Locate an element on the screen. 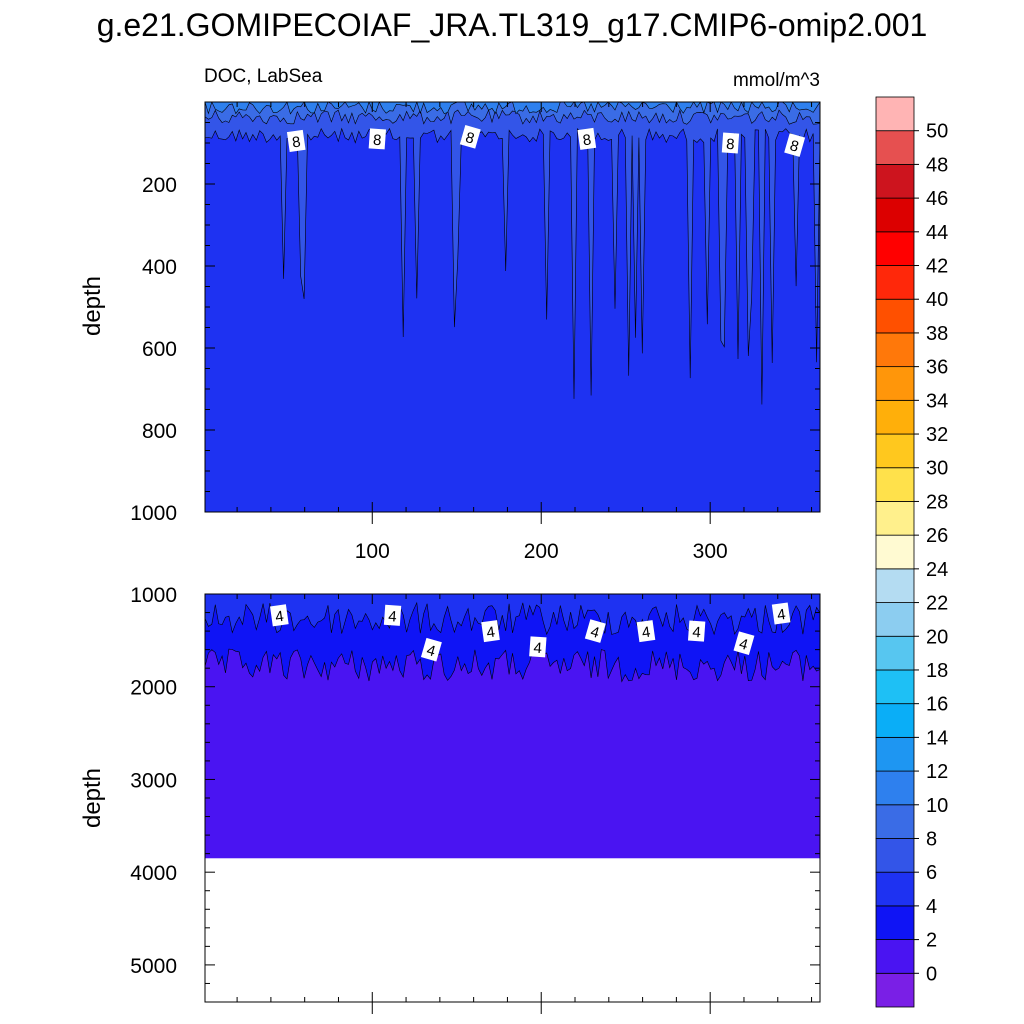 Image resolution: width=1024 pixels, height=1024 pixels. colorbar-label: 44 is located at coordinates (937, 233).